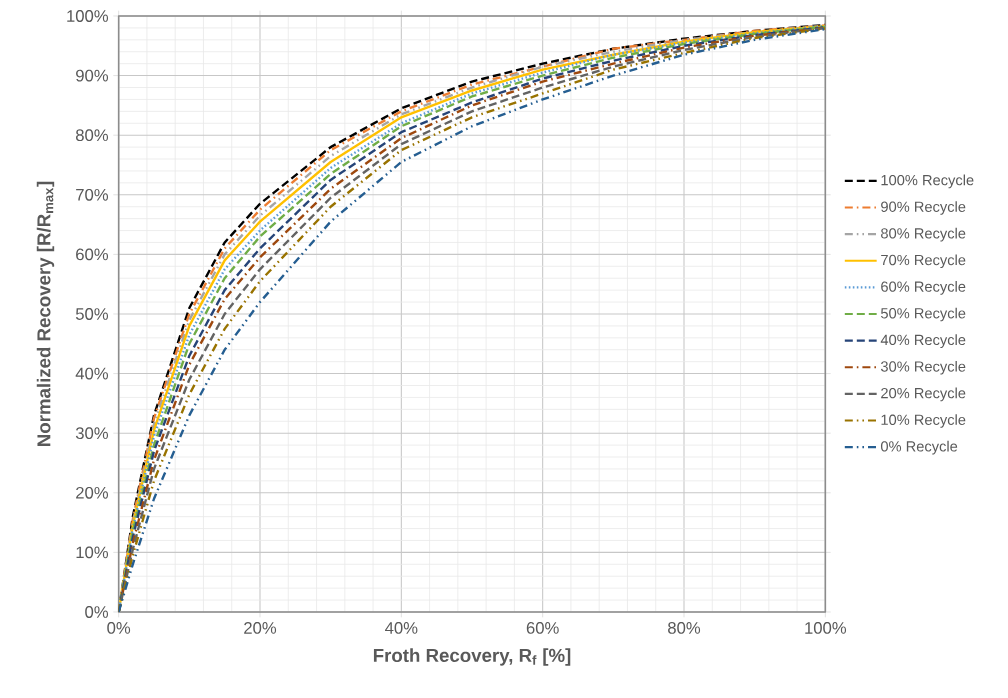  I want to click on x-tick-label: 40%, so click(401, 628).